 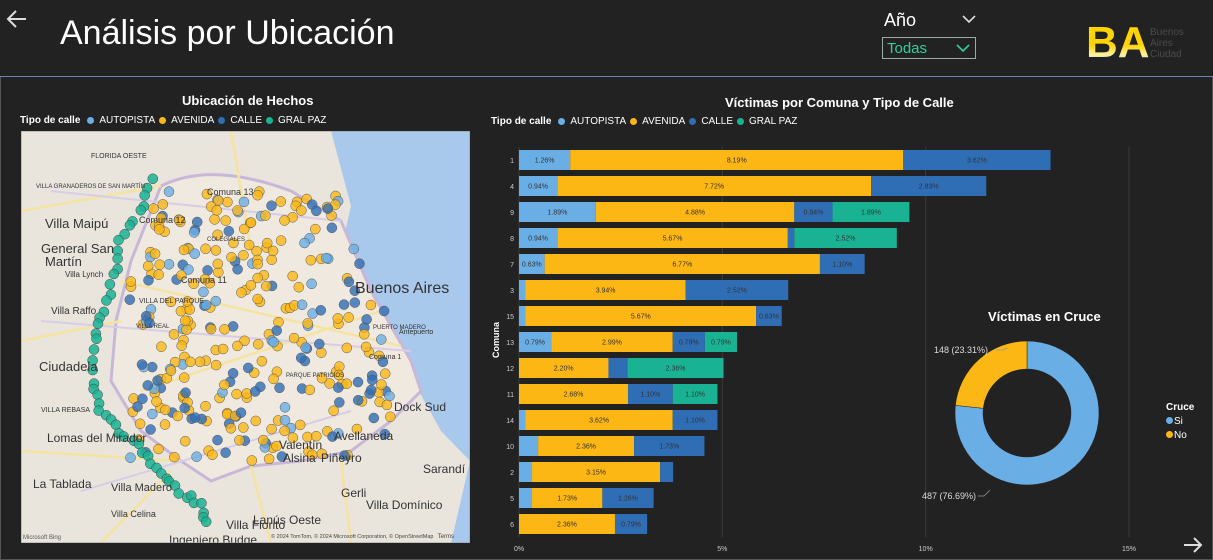 What do you see at coordinates (246, 120) in the screenshot?
I see `legend-item: CALLE` at bounding box center [246, 120].